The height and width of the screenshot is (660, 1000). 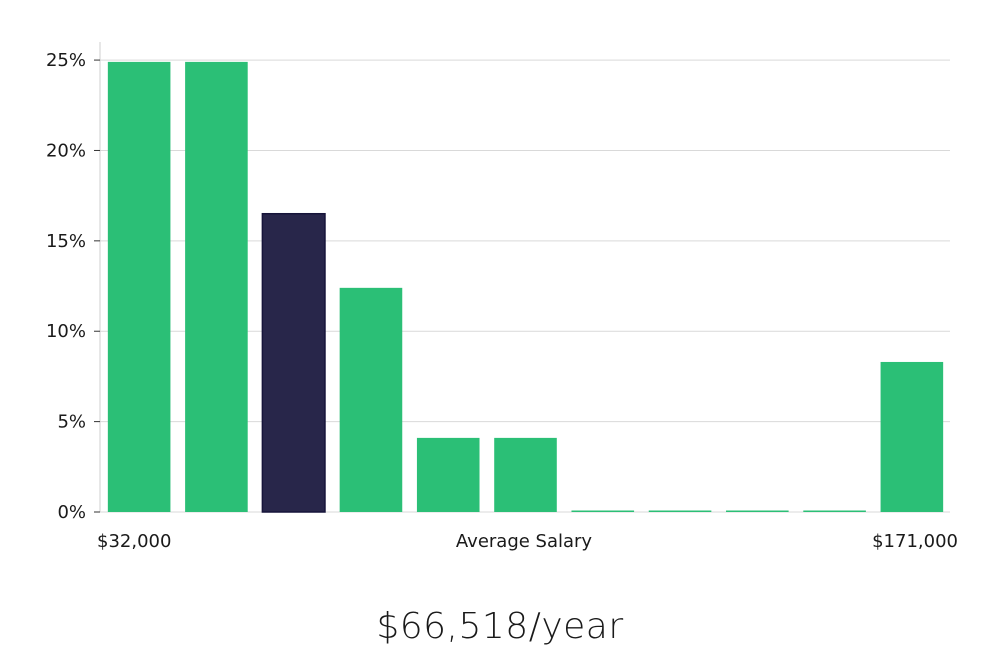 What do you see at coordinates (524, 541) in the screenshot?
I see `x-axis-label: Average Salary` at bounding box center [524, 541].